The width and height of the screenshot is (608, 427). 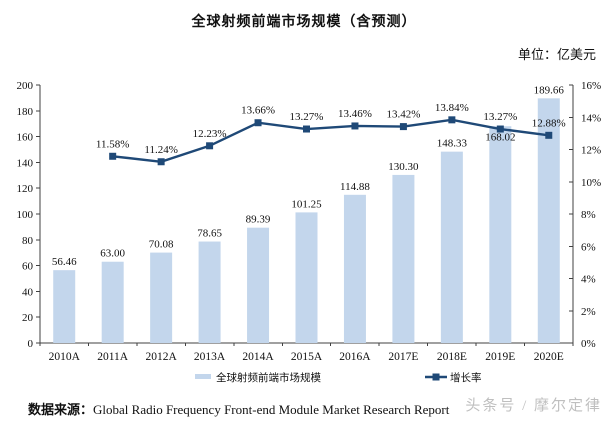 I want to click on data-source-prefix: 数据来源：, so click(x=61, y=409).